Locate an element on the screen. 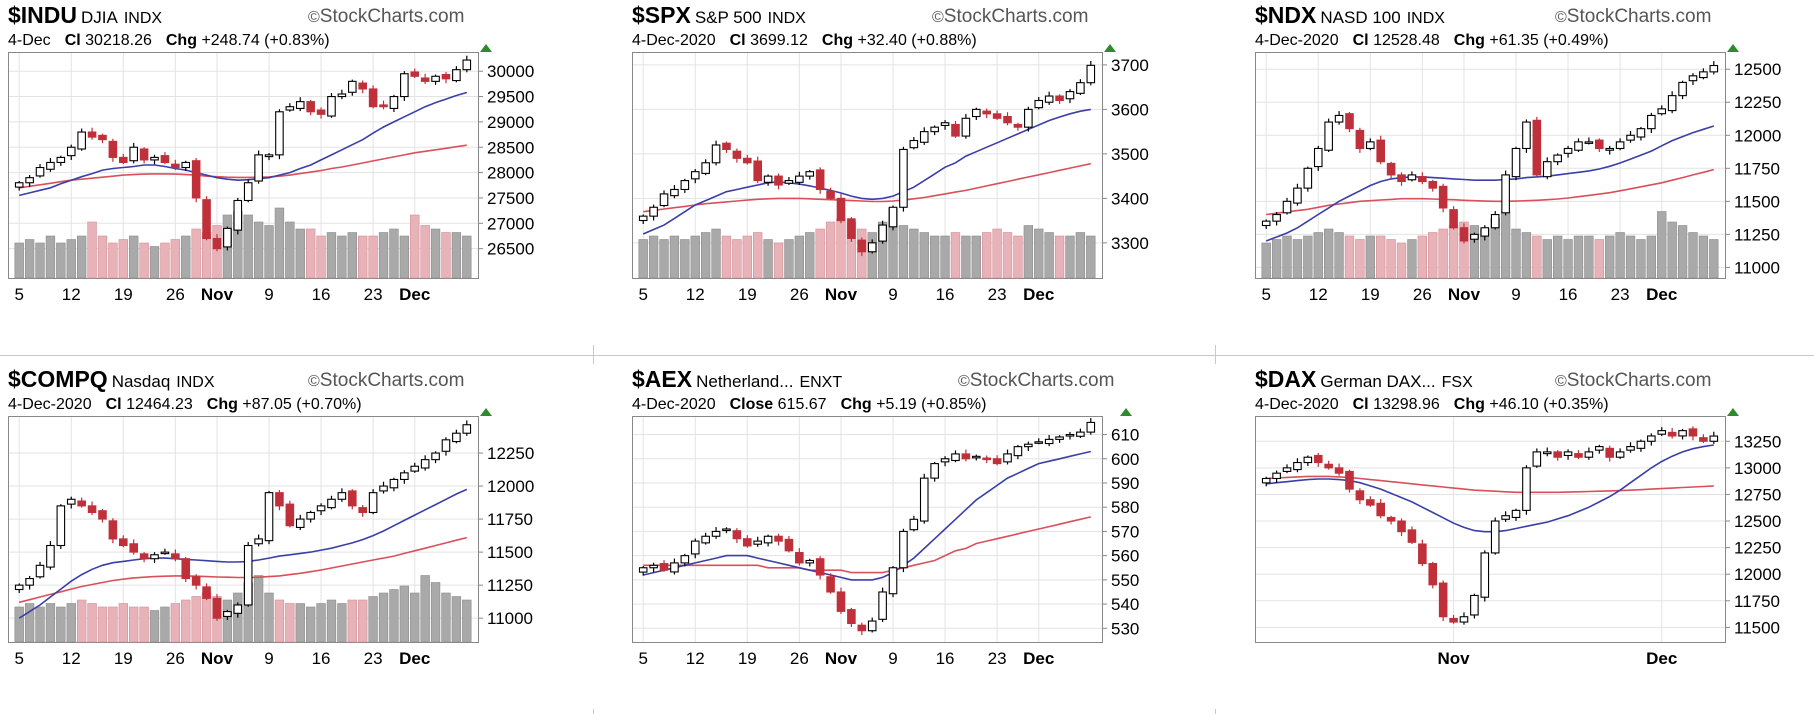 Image resolution: width=1814 pixels, height=714 pixels. close-value: 30218.26 is located at coordinates (118, 40).